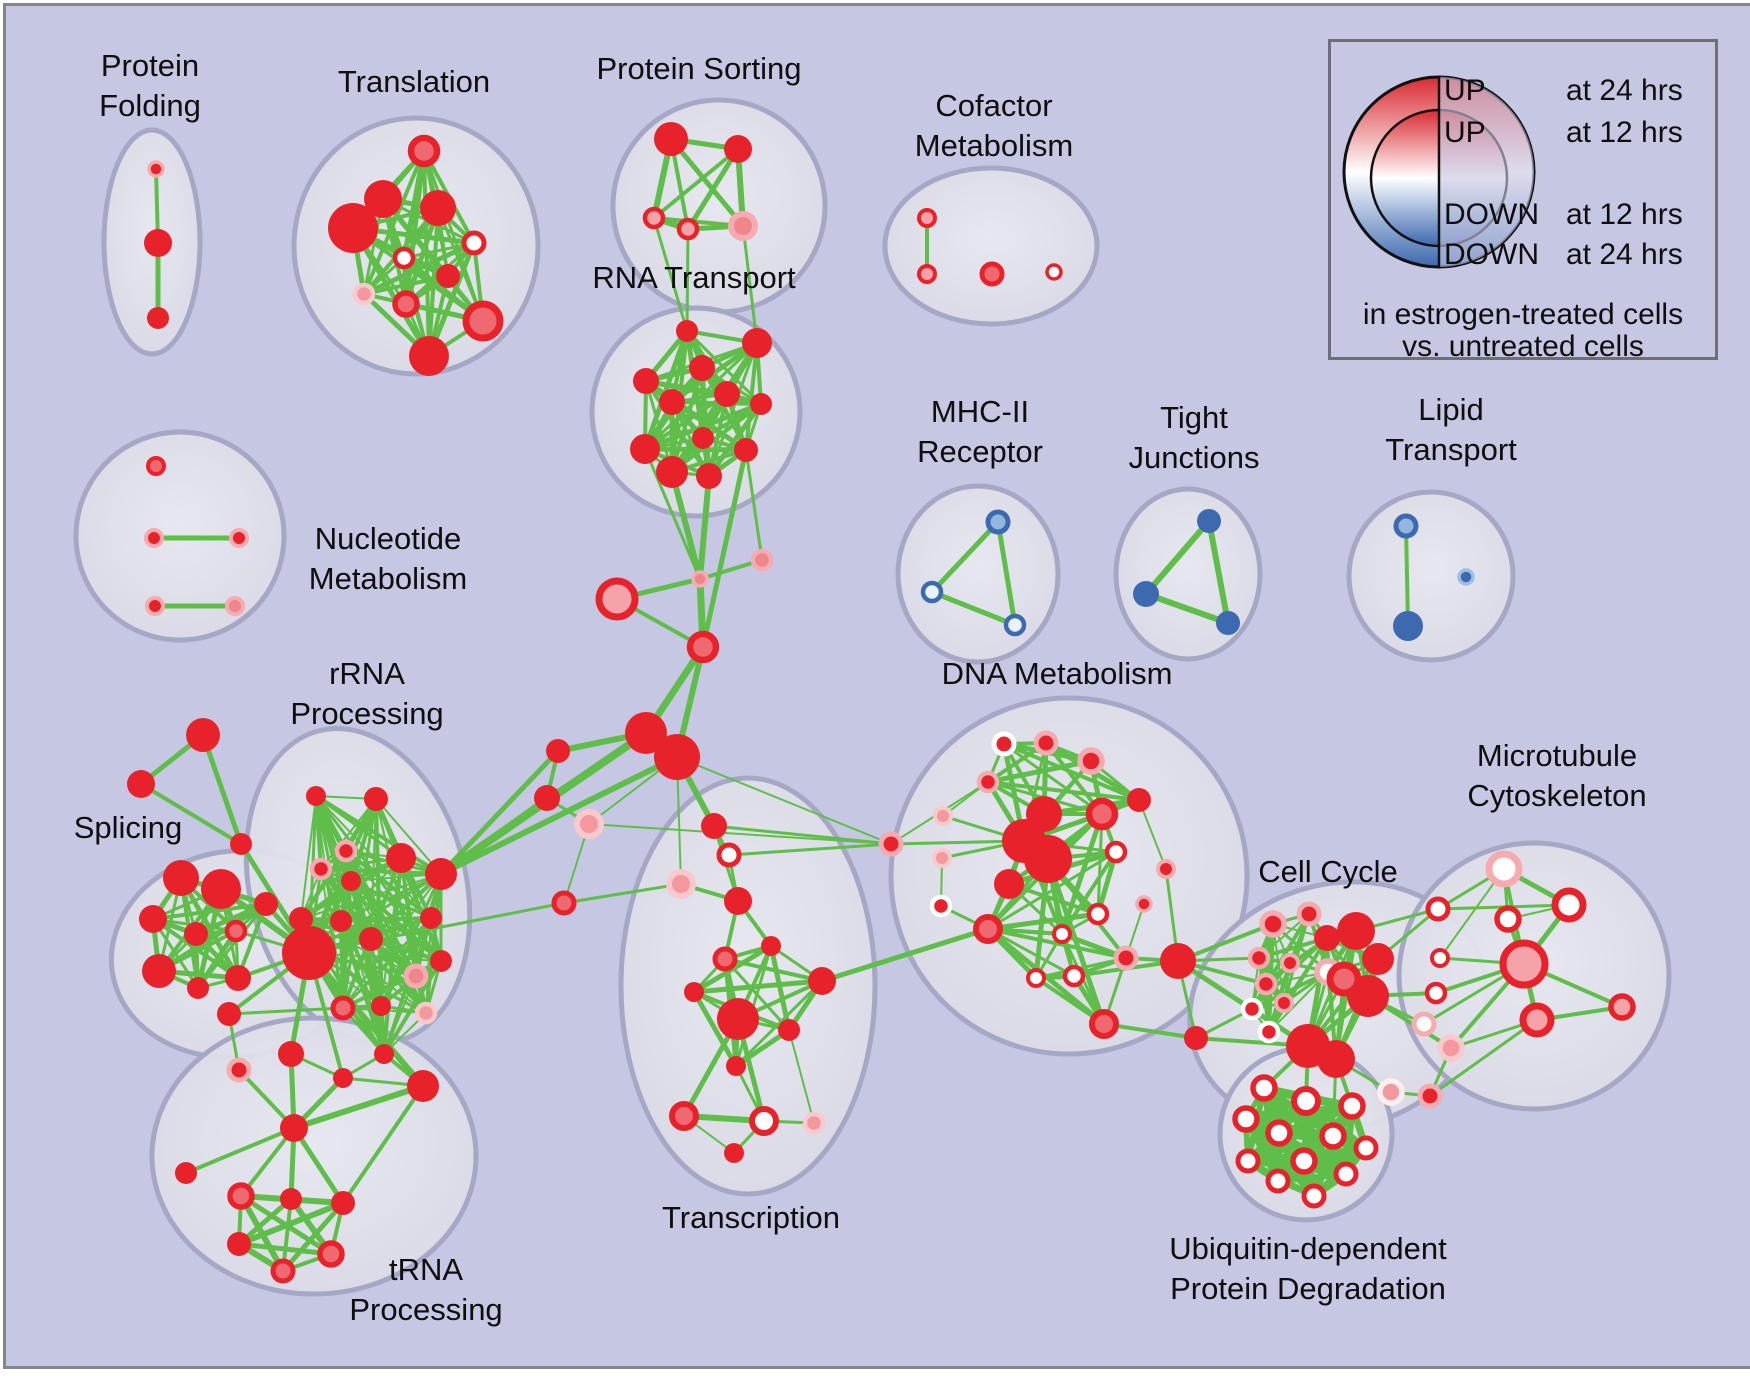 This screenshot has width=1750, height=1376. Describe the element at coordinates (736, 1066) in the screenshot. I see `gene-node-tx10` at that location.